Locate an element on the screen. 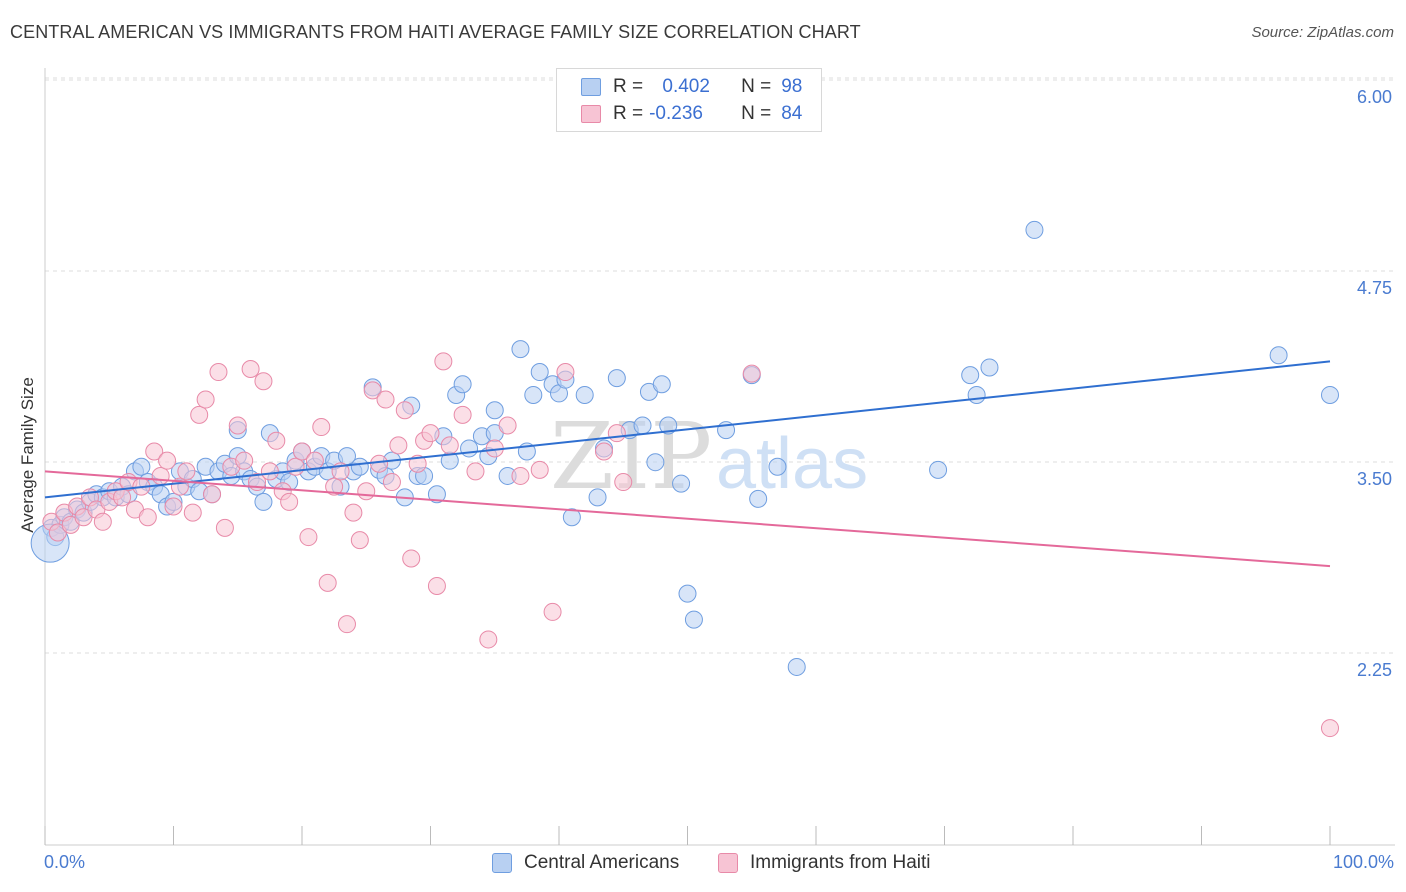 Image resolution: width=1406 pixels, height=892 pixels. x-max-label: 100.0% is located at coordinates (1363, 862).